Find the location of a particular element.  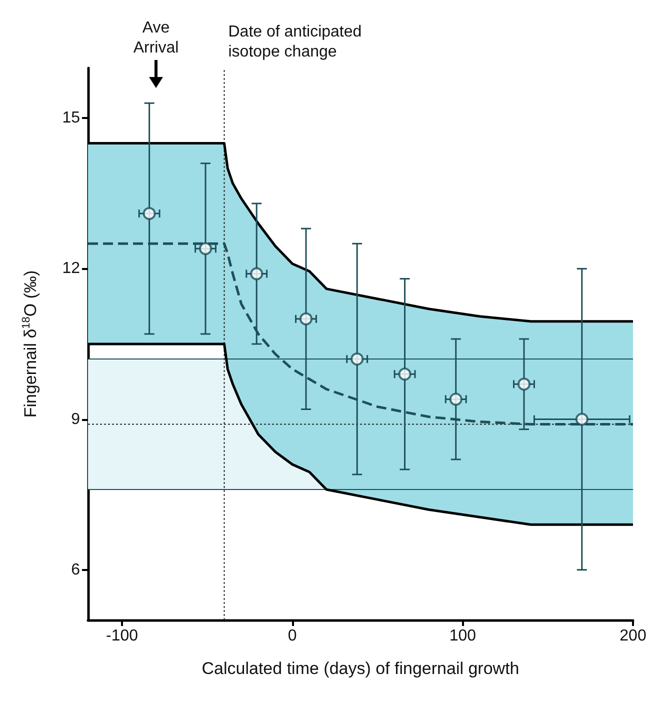

y-tick-label: 6 is located at coordinates (75, 569).